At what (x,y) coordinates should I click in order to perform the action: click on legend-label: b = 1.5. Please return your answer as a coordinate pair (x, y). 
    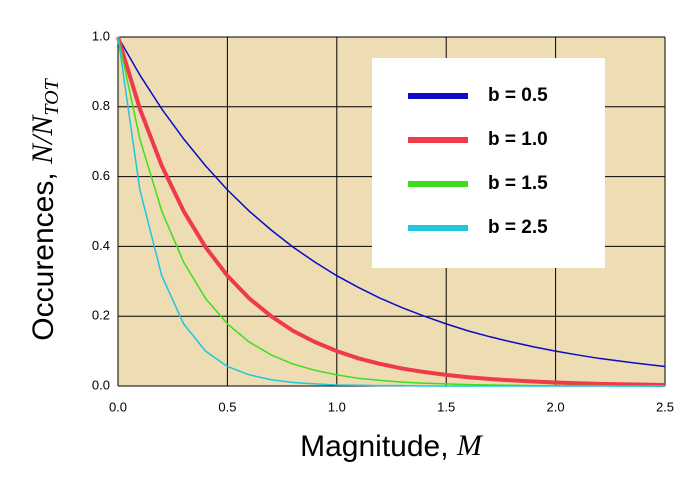
    Looking at the image, I should click on (518, 183).